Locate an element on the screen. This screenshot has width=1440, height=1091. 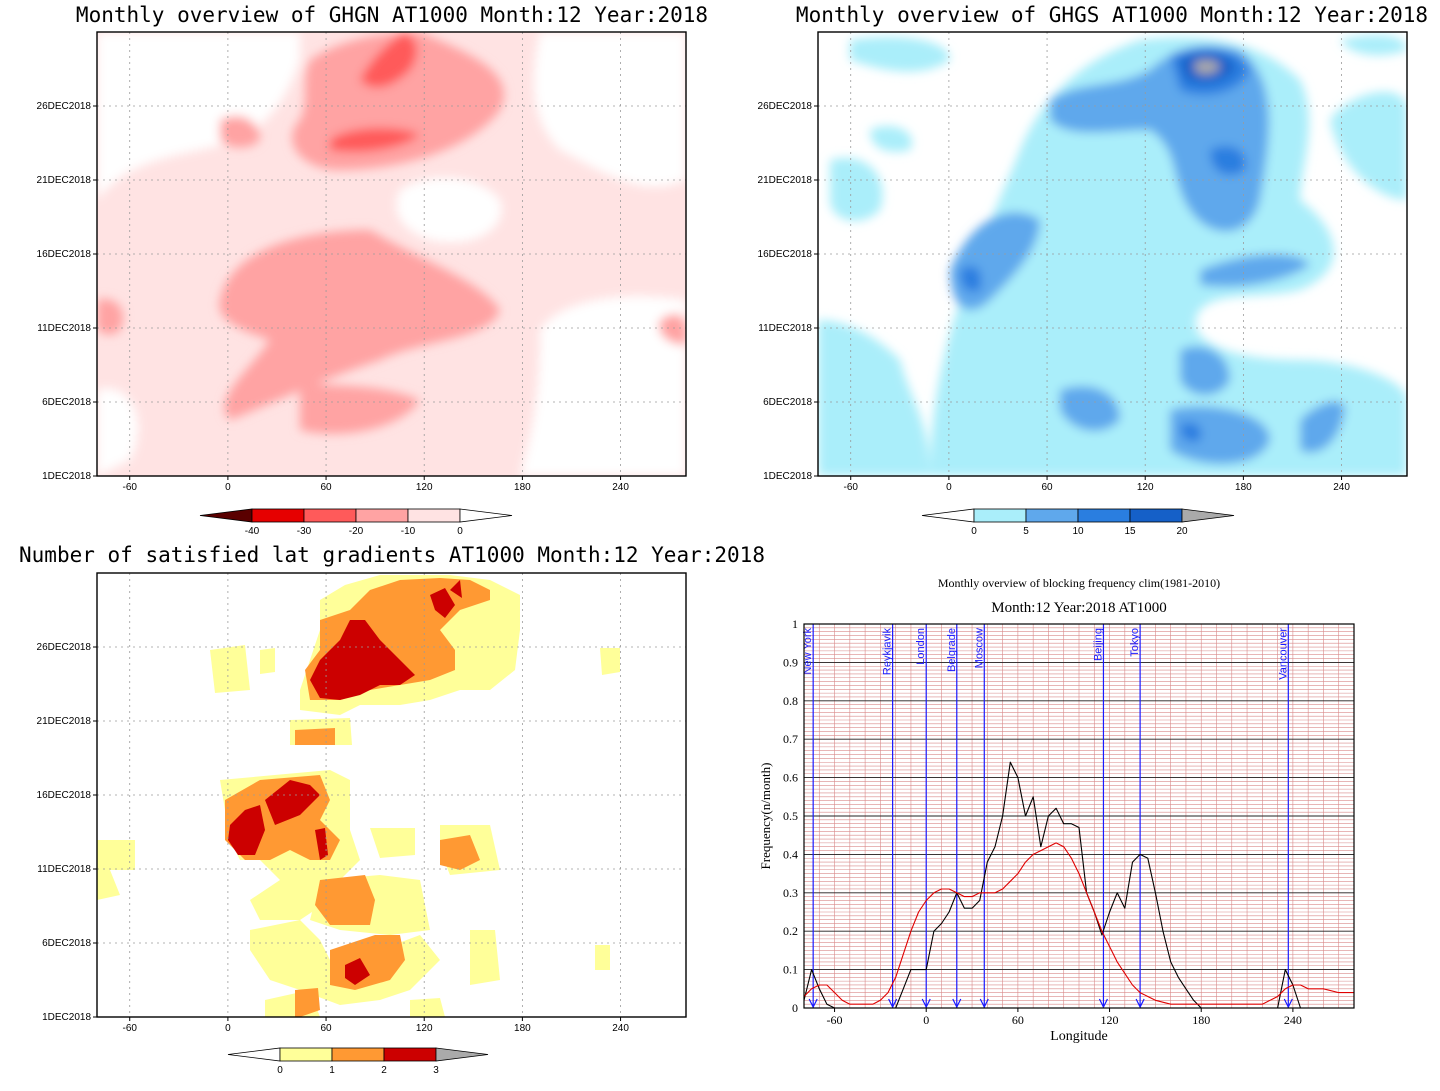
colorbar-label: 2 is located at coordinates (384, 1070).